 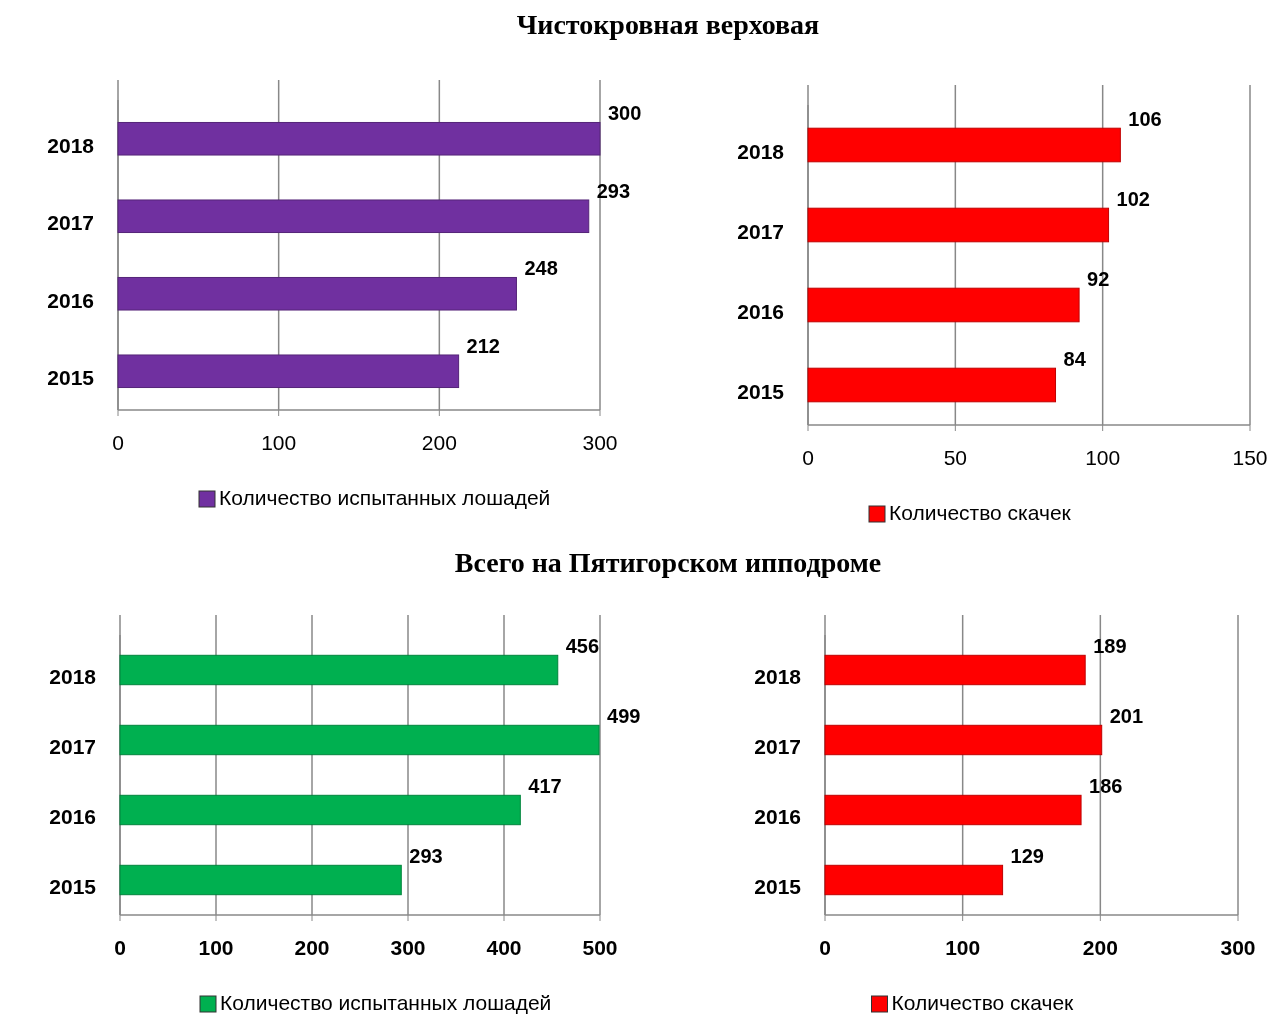 I want to click on text: Чистокровная верховая, so click(x=668, y=24).